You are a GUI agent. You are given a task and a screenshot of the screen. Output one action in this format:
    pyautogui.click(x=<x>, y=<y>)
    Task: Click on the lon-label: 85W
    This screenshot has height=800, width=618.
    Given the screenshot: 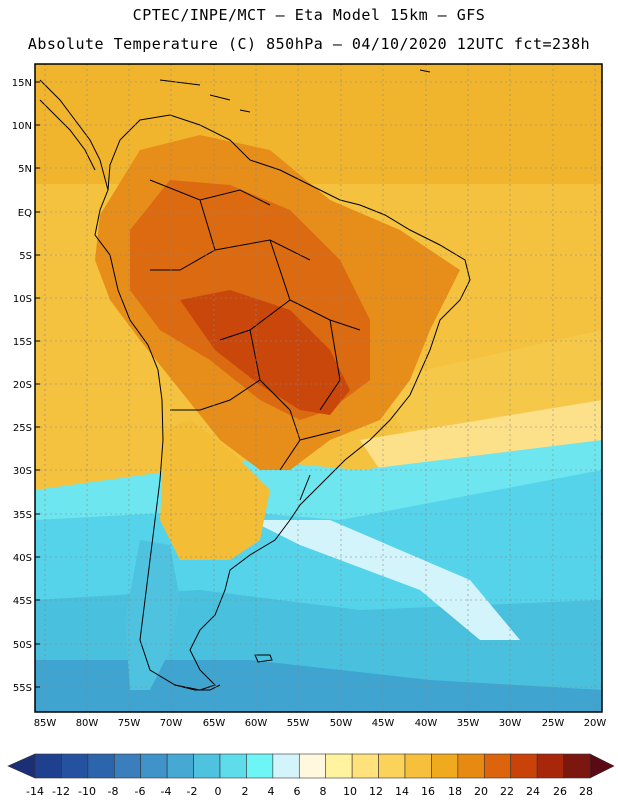 What is the action you would take?
    pyautogui.click(x=45, y=723)
    